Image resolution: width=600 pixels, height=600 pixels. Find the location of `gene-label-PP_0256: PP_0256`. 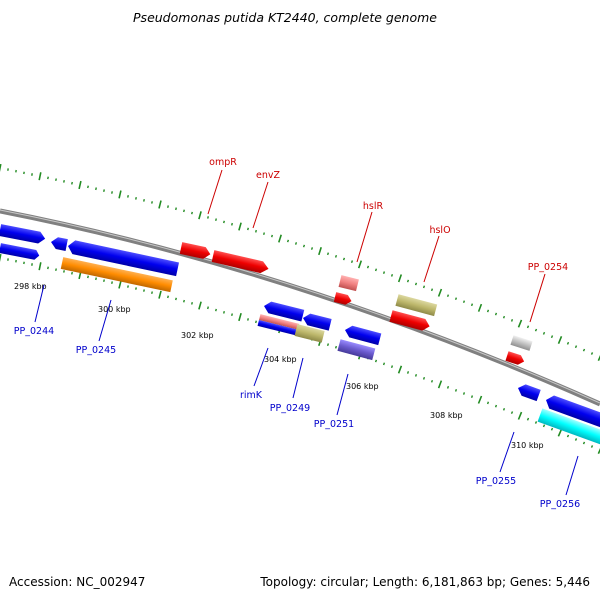

gene-label-PP_0256: PP_0256 is located at coordinates (560, 504).